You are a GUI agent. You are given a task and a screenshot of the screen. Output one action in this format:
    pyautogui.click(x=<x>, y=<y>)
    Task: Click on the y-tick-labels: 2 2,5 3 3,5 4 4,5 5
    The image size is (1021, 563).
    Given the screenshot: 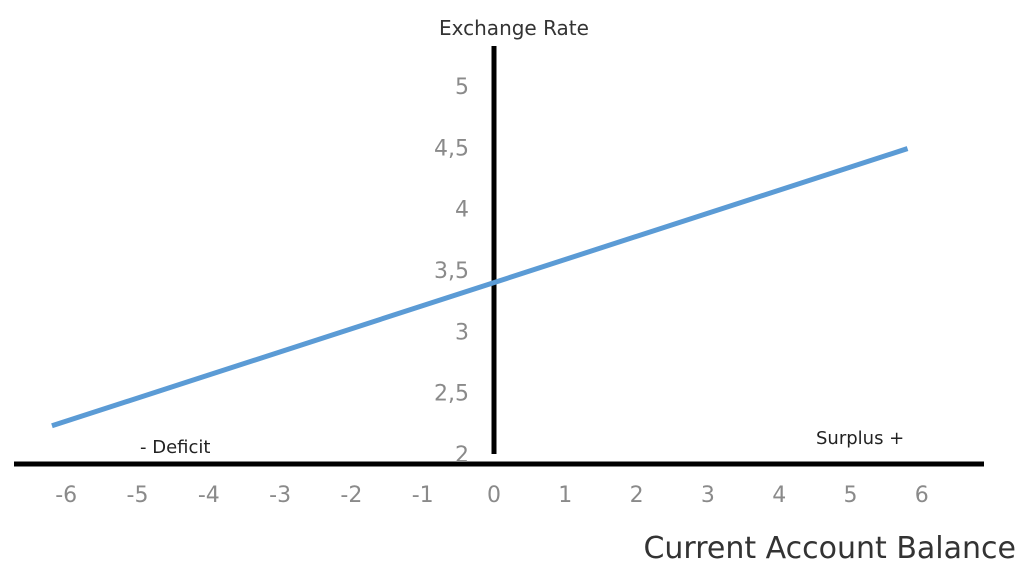 What is the action you would take?
    pyautogui.click(x=451, y=271)
    